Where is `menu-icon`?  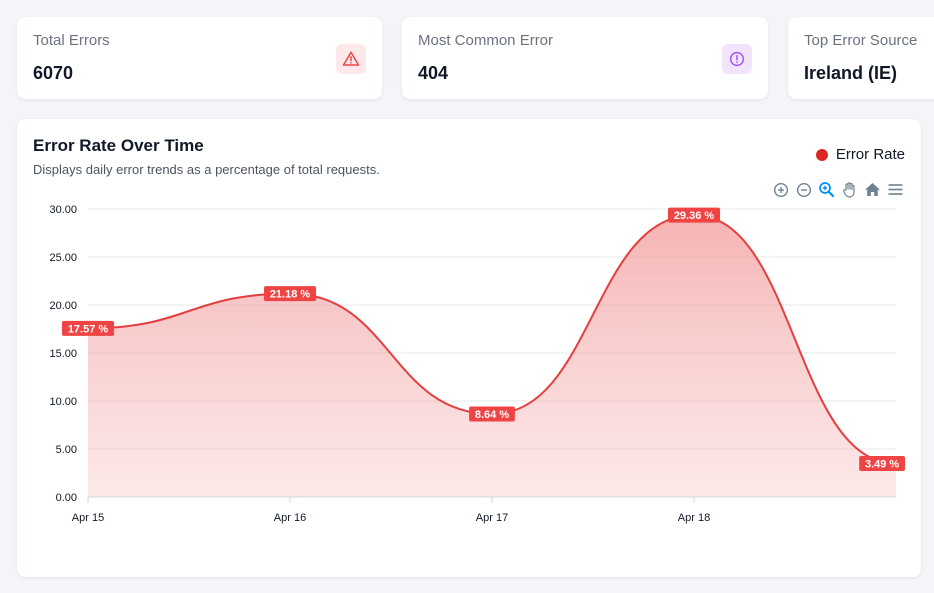 menu-icon is located at coordinates (895, 189).